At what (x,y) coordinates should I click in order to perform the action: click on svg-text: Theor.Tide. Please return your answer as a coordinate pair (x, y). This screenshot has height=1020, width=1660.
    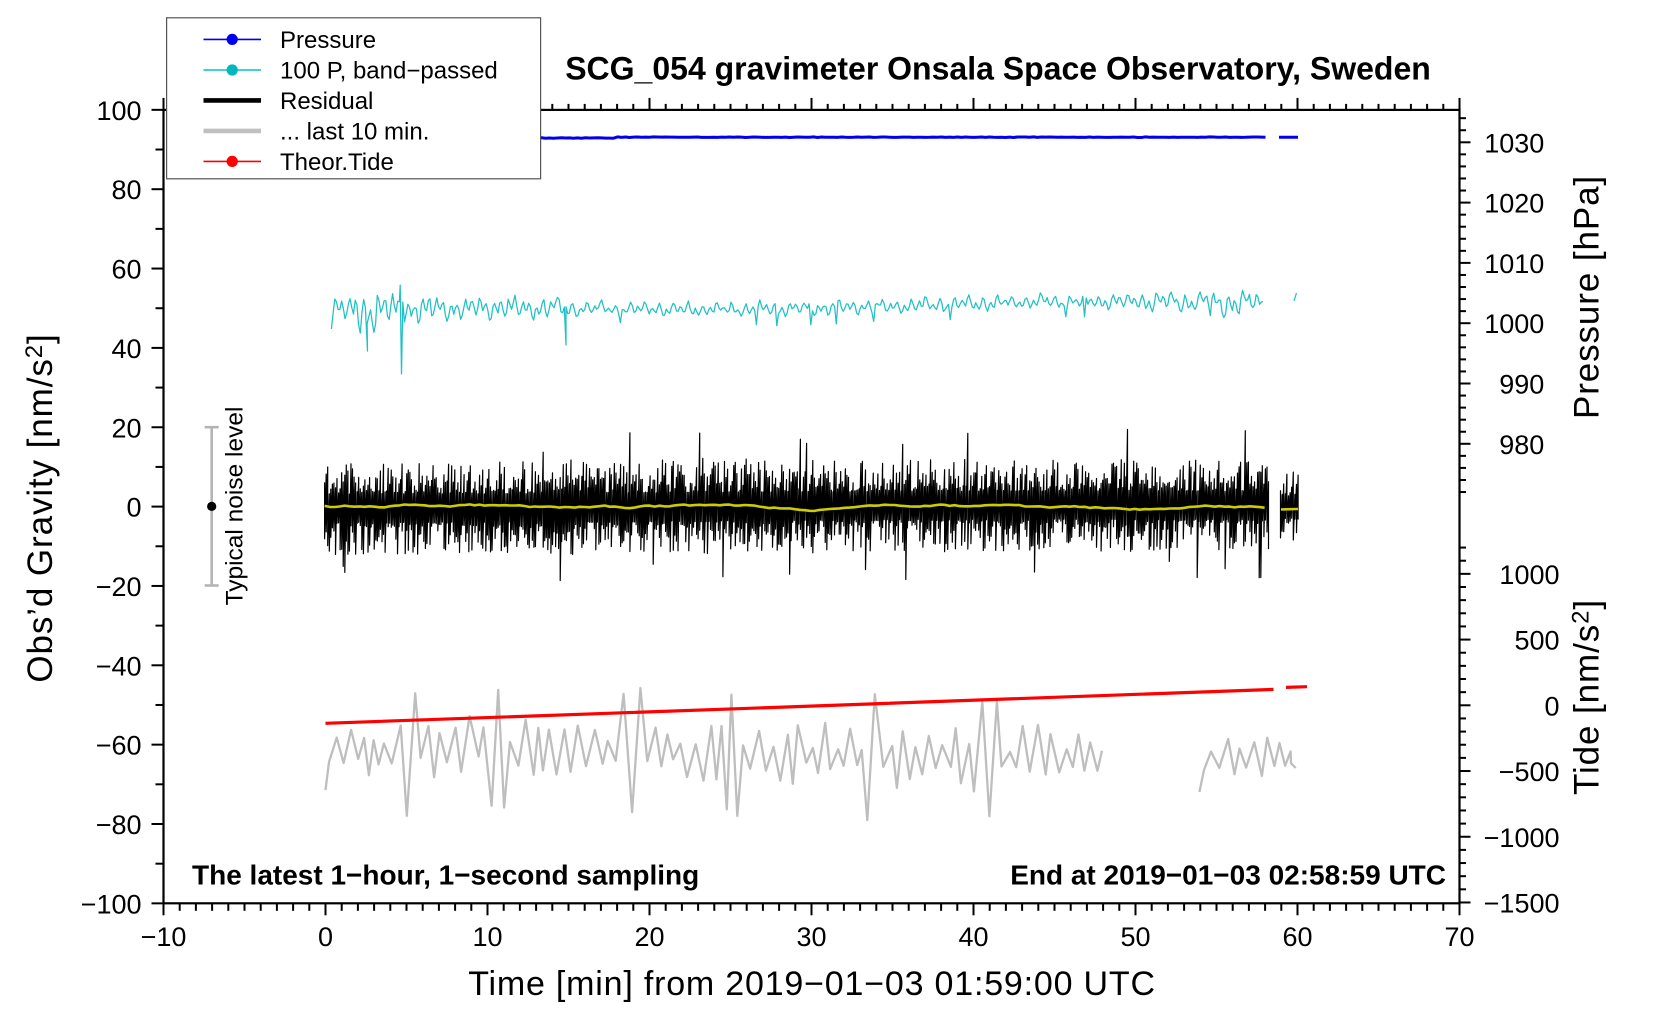
    Looking at the image, I should click on (337, 162).